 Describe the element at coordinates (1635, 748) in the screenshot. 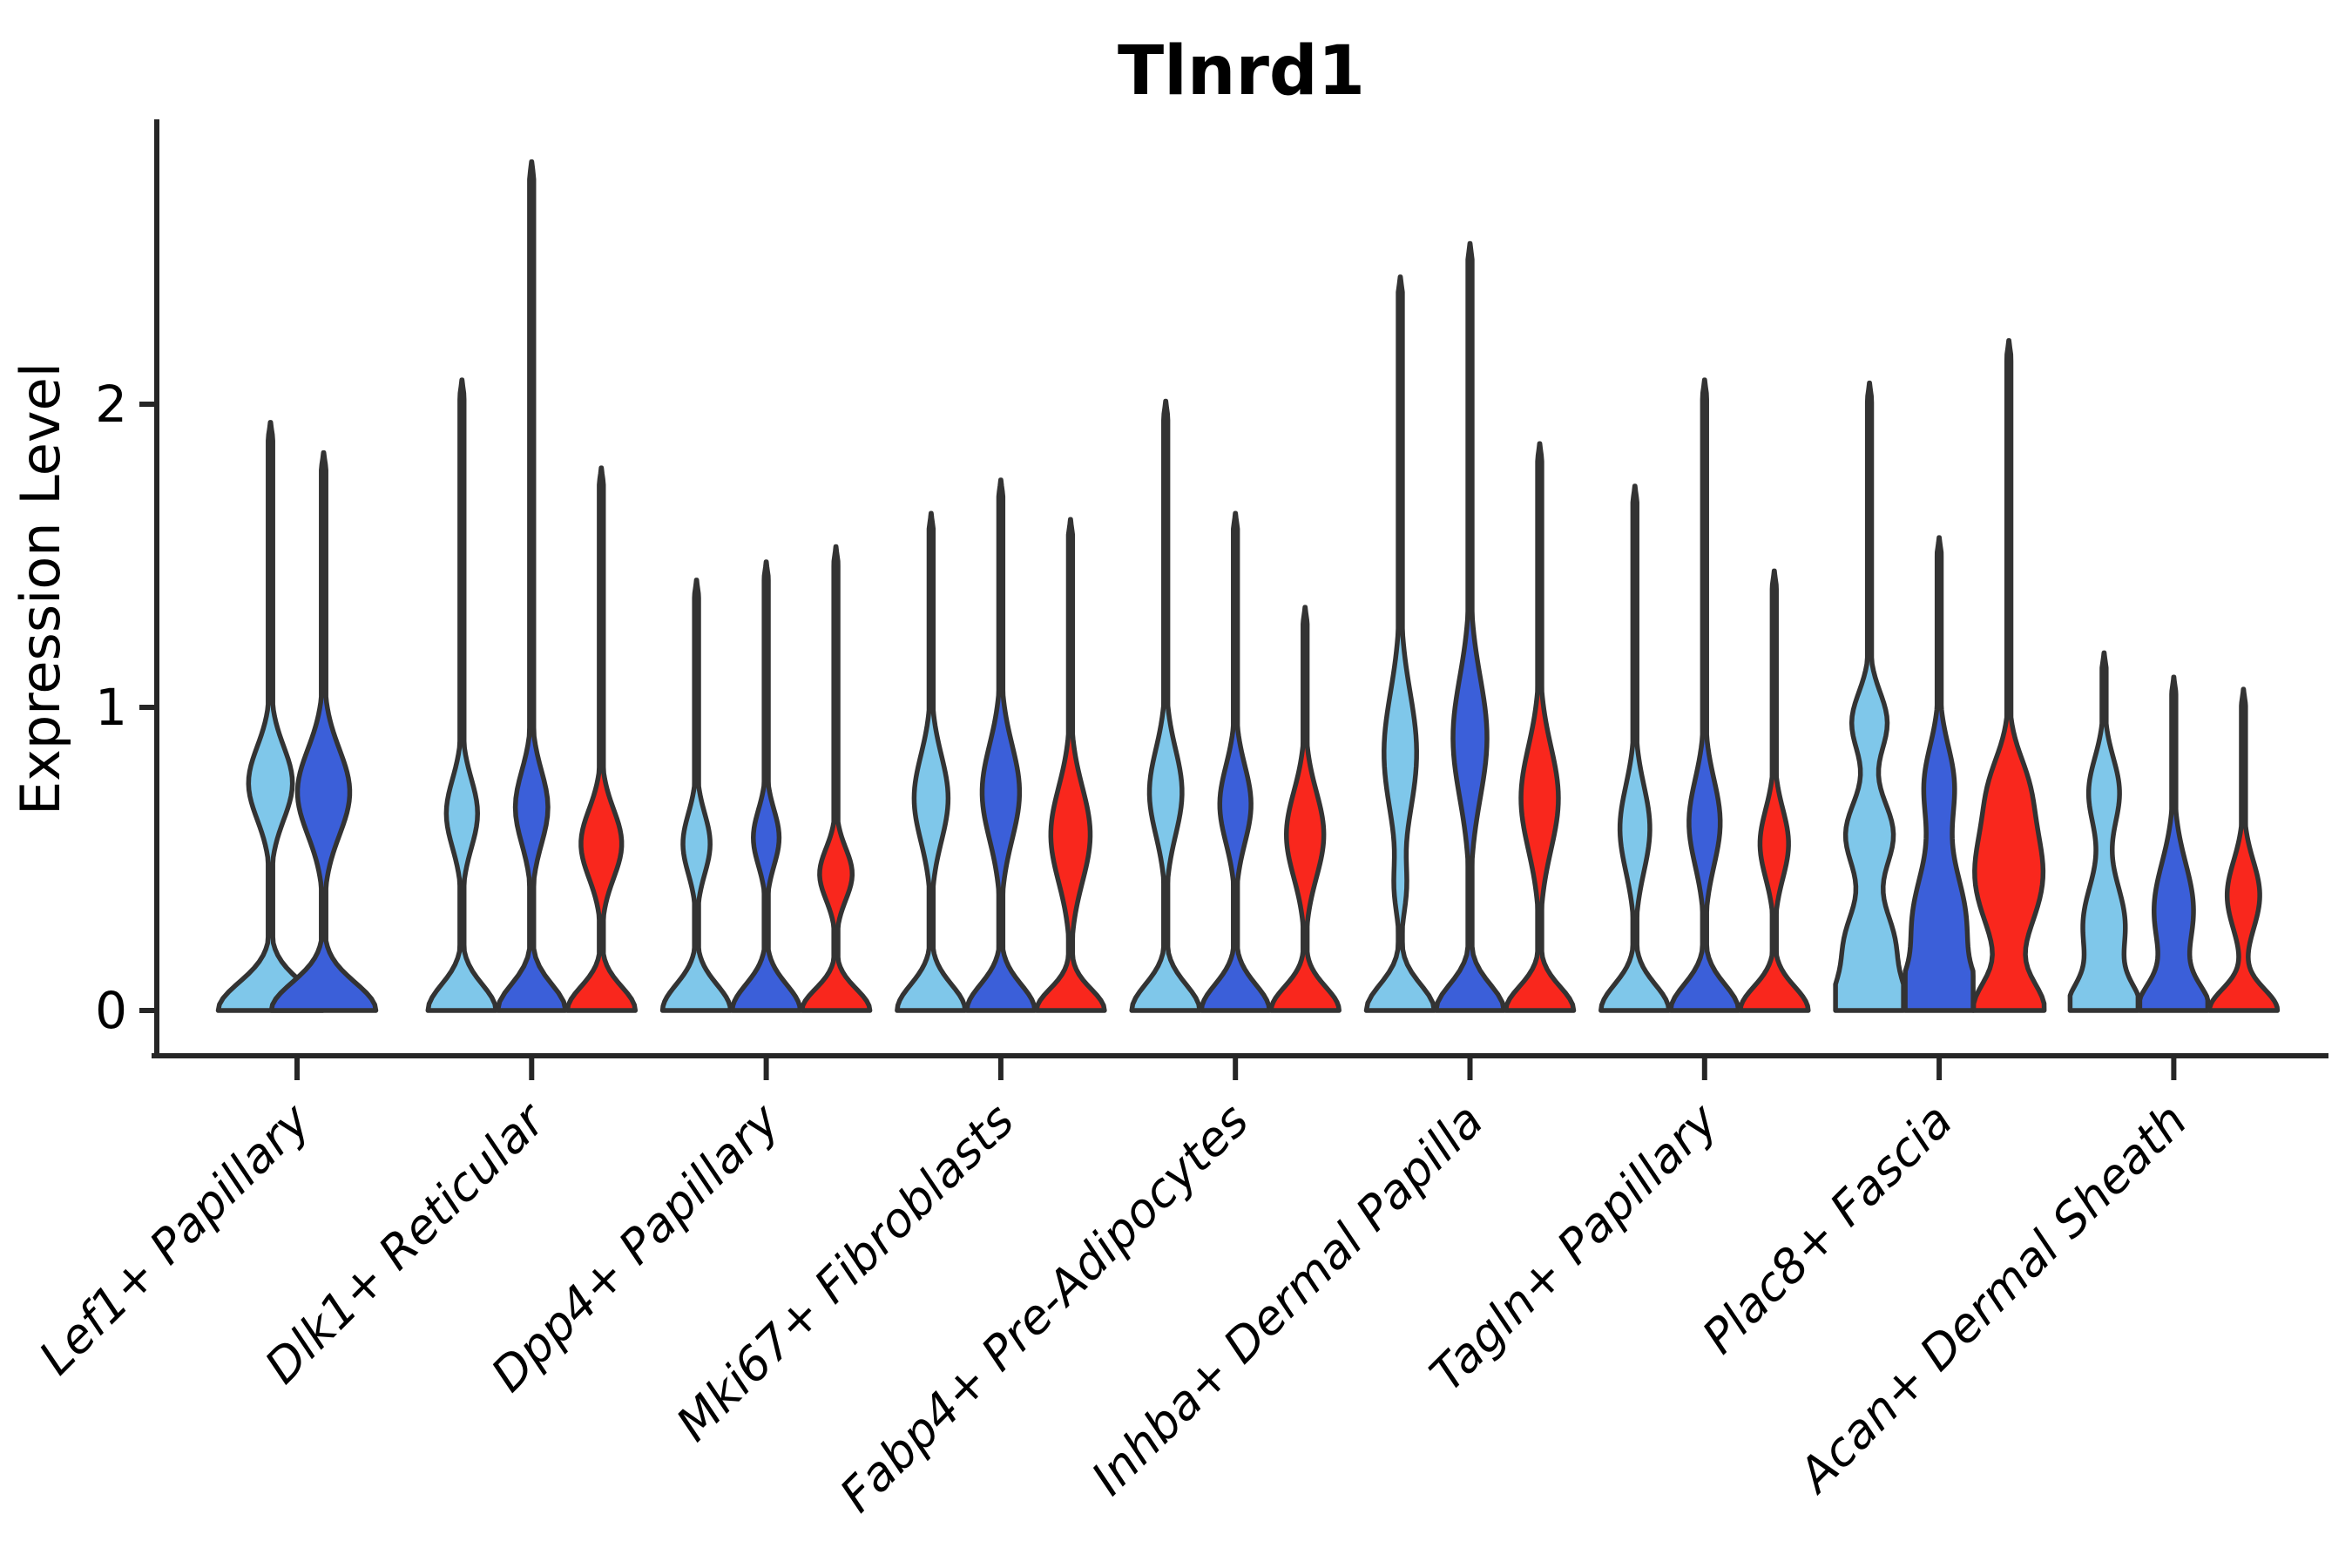

I see `violin-tagln-papillary-s1` at that location.